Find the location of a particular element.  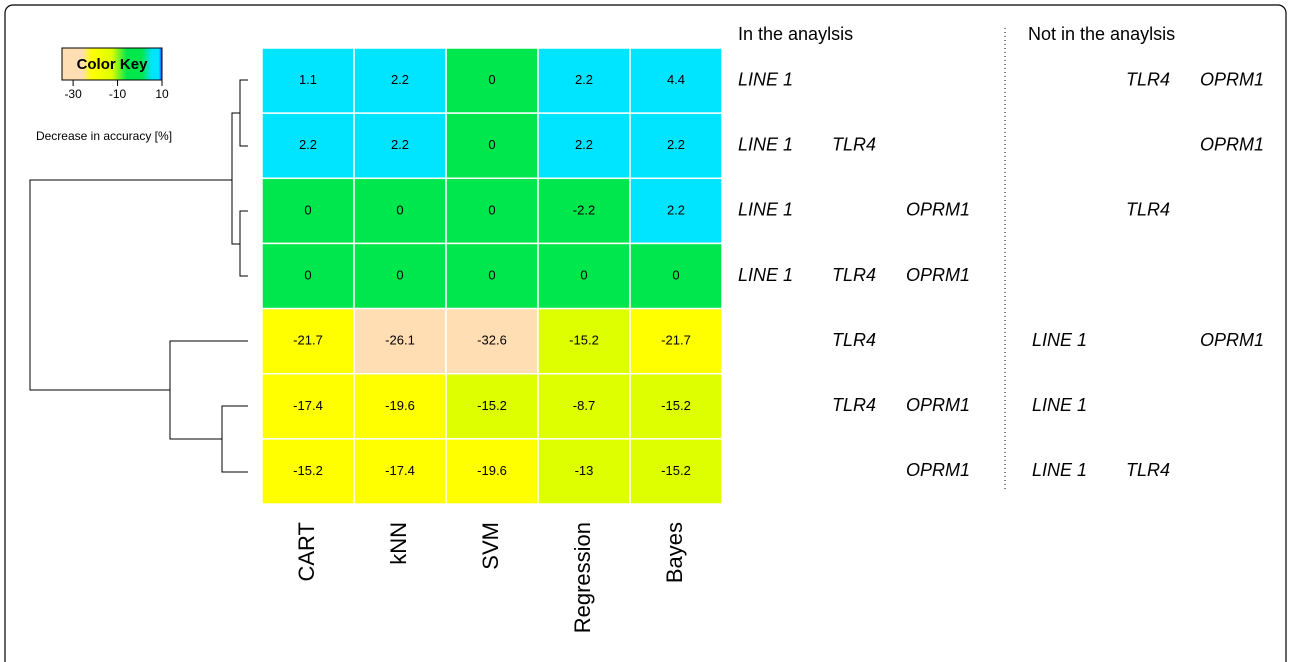

cell-label: -13 is located at coordinates (584, 470).